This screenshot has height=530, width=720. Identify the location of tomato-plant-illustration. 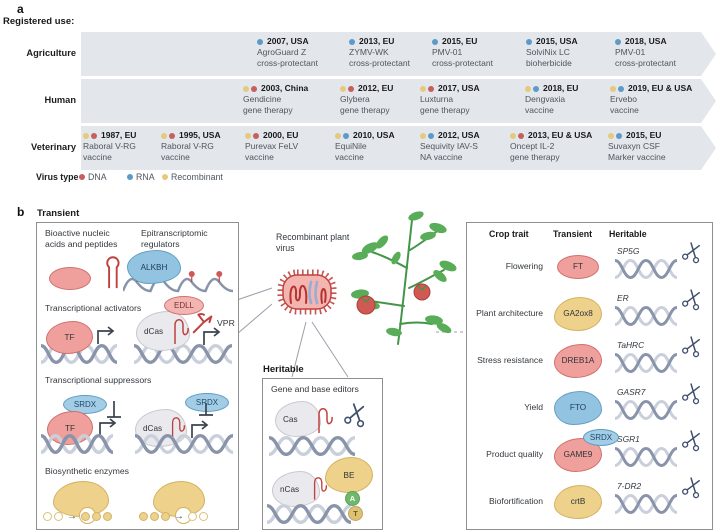
(404, 278).